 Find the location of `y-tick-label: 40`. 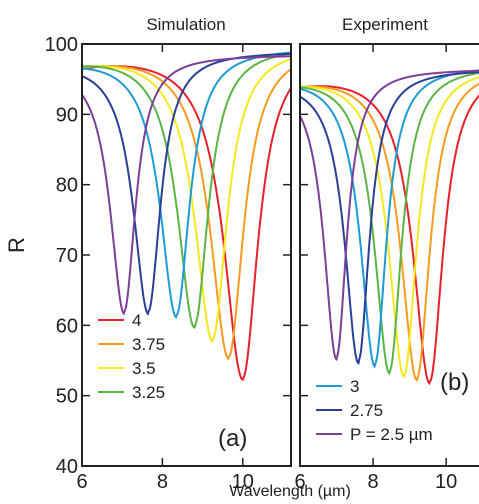

y-tick-label: 40 is located at coordinates (67, 467).